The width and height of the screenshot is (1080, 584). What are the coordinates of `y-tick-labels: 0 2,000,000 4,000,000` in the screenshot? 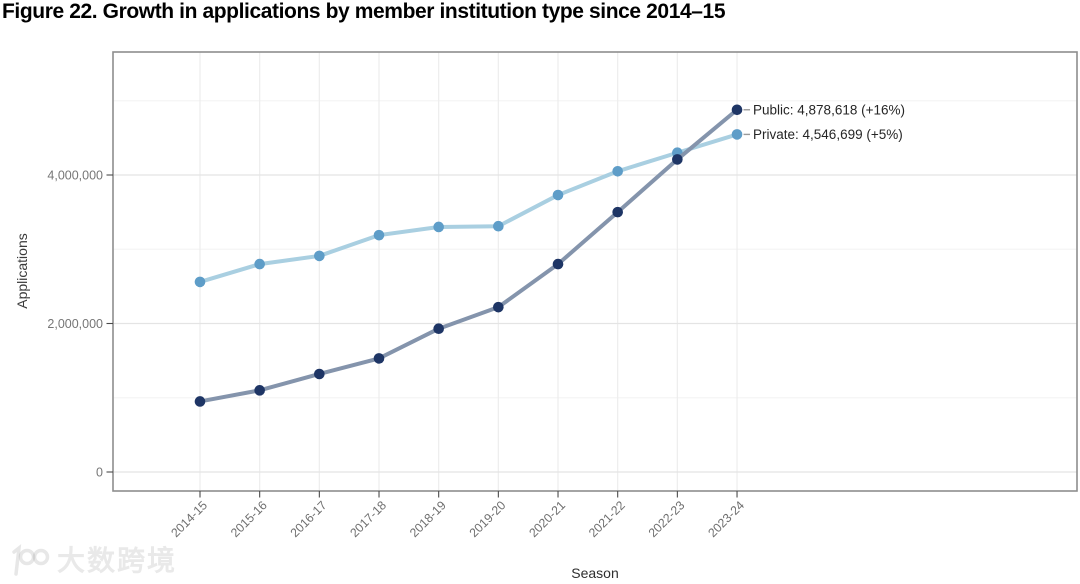 It's located at (75, 324).